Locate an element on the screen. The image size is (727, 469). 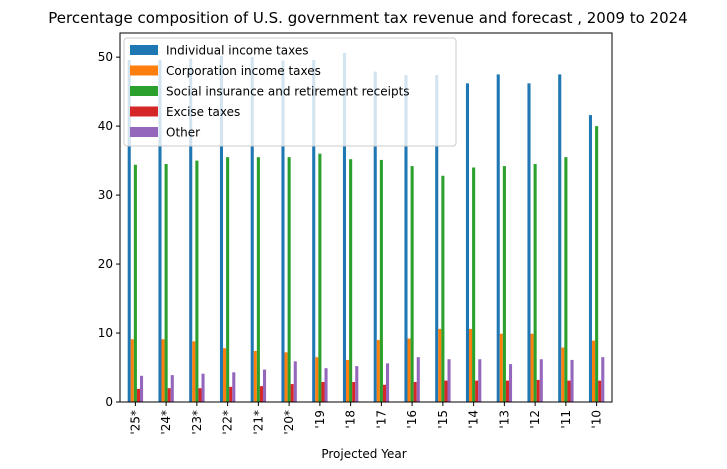
y-tick-label: 10 is located at coordinates (105, 333).